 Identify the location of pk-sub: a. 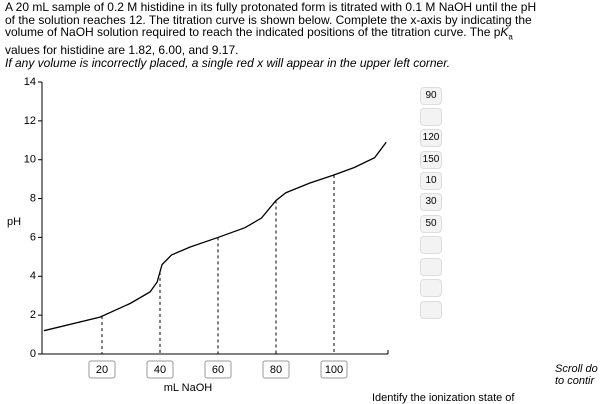
(510, 37).